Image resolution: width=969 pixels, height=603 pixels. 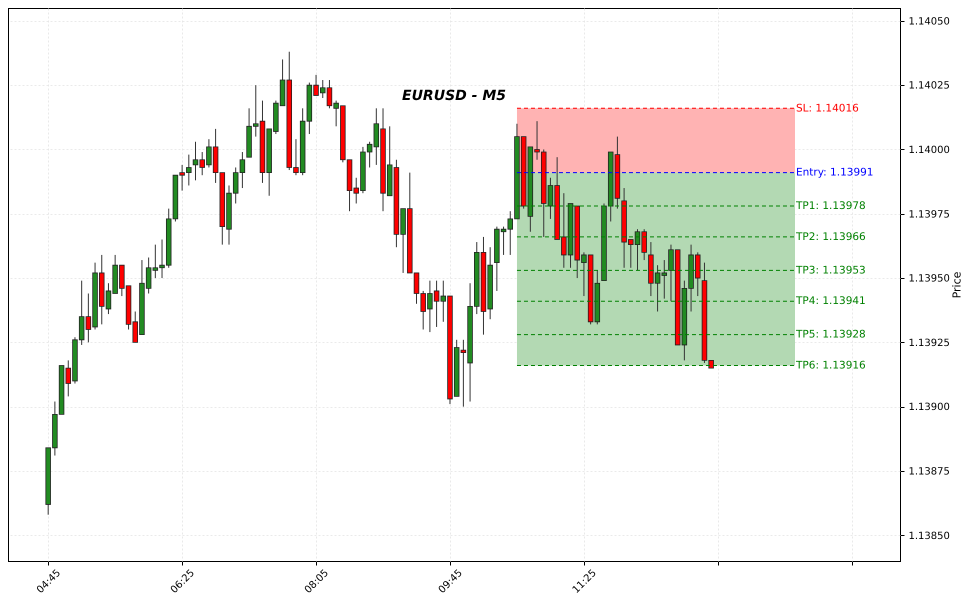 What do you see at coordinates (929, 86) in the screenshot?
I see `y-tick-label: 1.14025` at bounding box center [929, 86].